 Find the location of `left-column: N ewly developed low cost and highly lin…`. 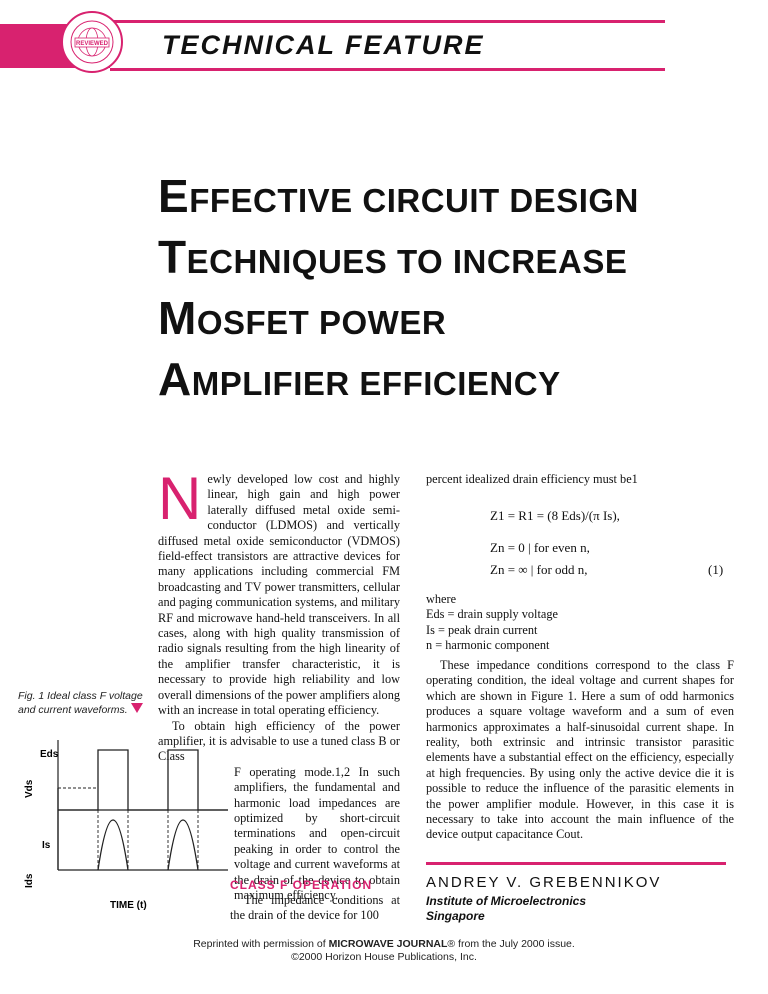

left-column: N ewly developed low cost and highly lin… is located at coordinates (279, 684).